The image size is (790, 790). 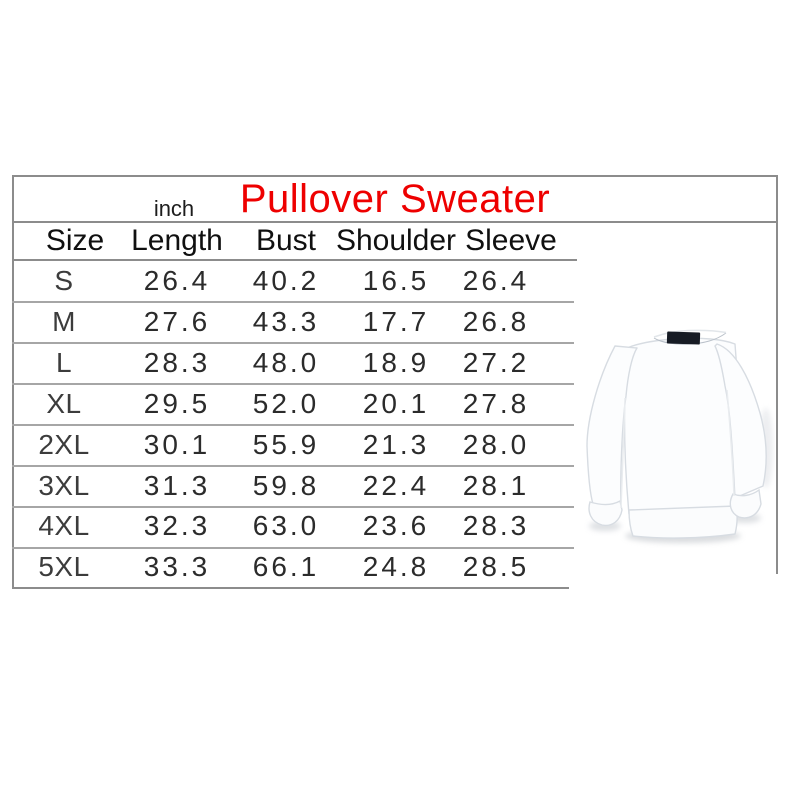 What do you see at coordinates (177, 363) in the screenshot?
I see `length-cell: 28.3` at bounding box center [177, 363].